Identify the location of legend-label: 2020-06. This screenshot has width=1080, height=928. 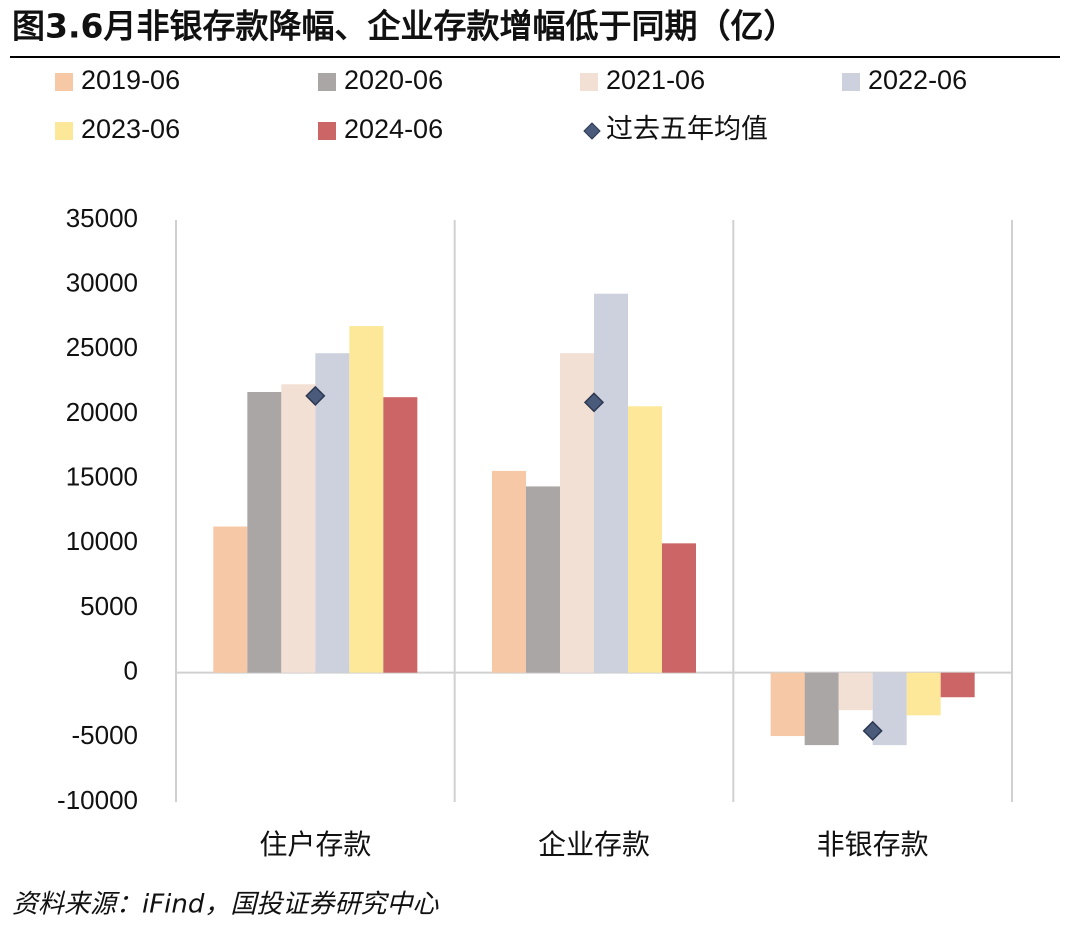
(393, 80).